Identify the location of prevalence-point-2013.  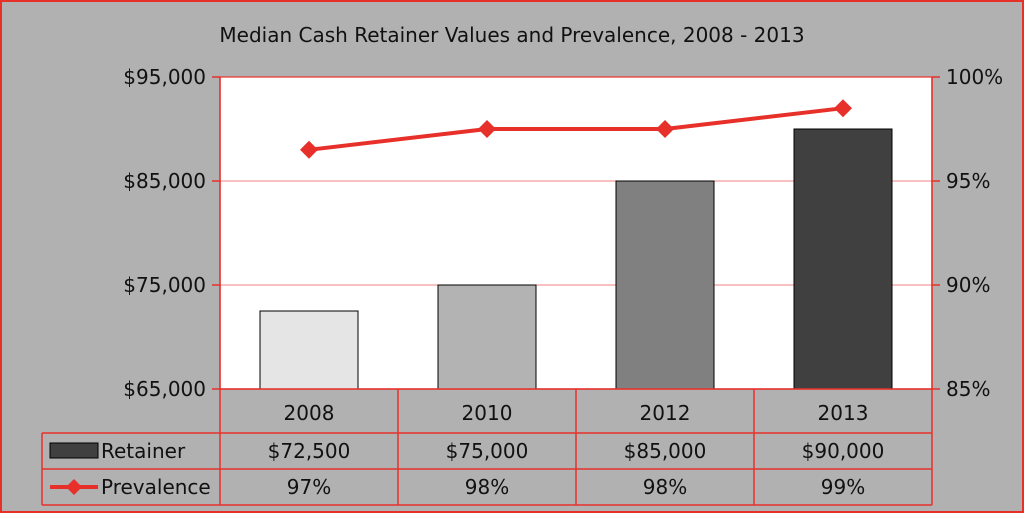
(843, 108).